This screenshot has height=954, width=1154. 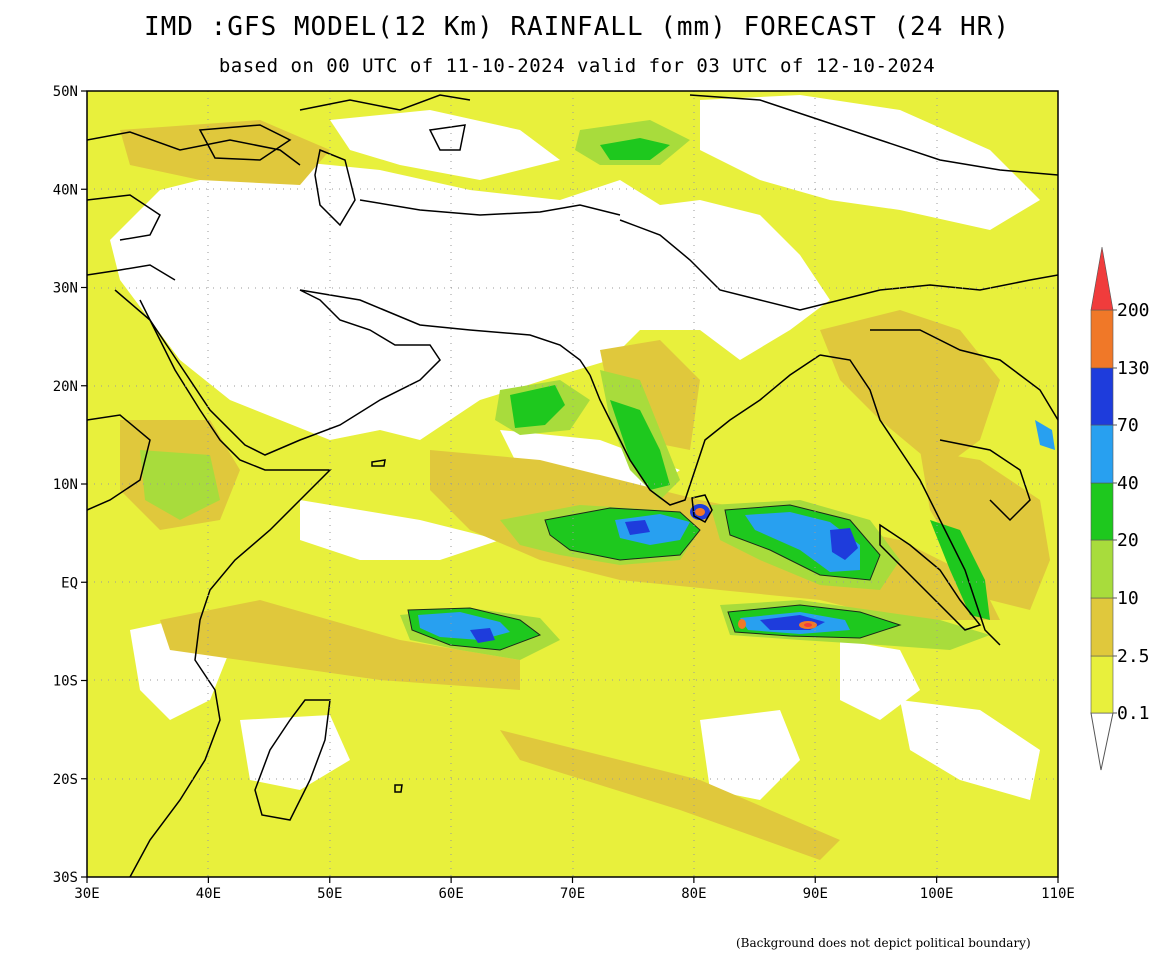 What do you see at coordinates (65, 289) in the screenshot?
I see `lat-tick-label: 30N` at bounding box center [65, 289].